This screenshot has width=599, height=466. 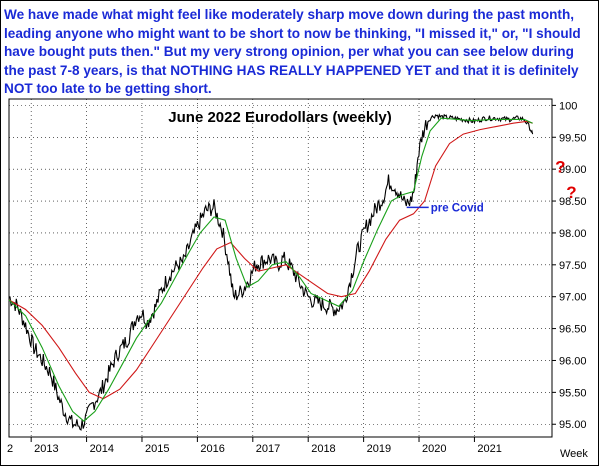 What do you see at coordinates (573, 393) in the screenshot?
I see `y-tick-label: 95.50` at bounding box center [573, 393].